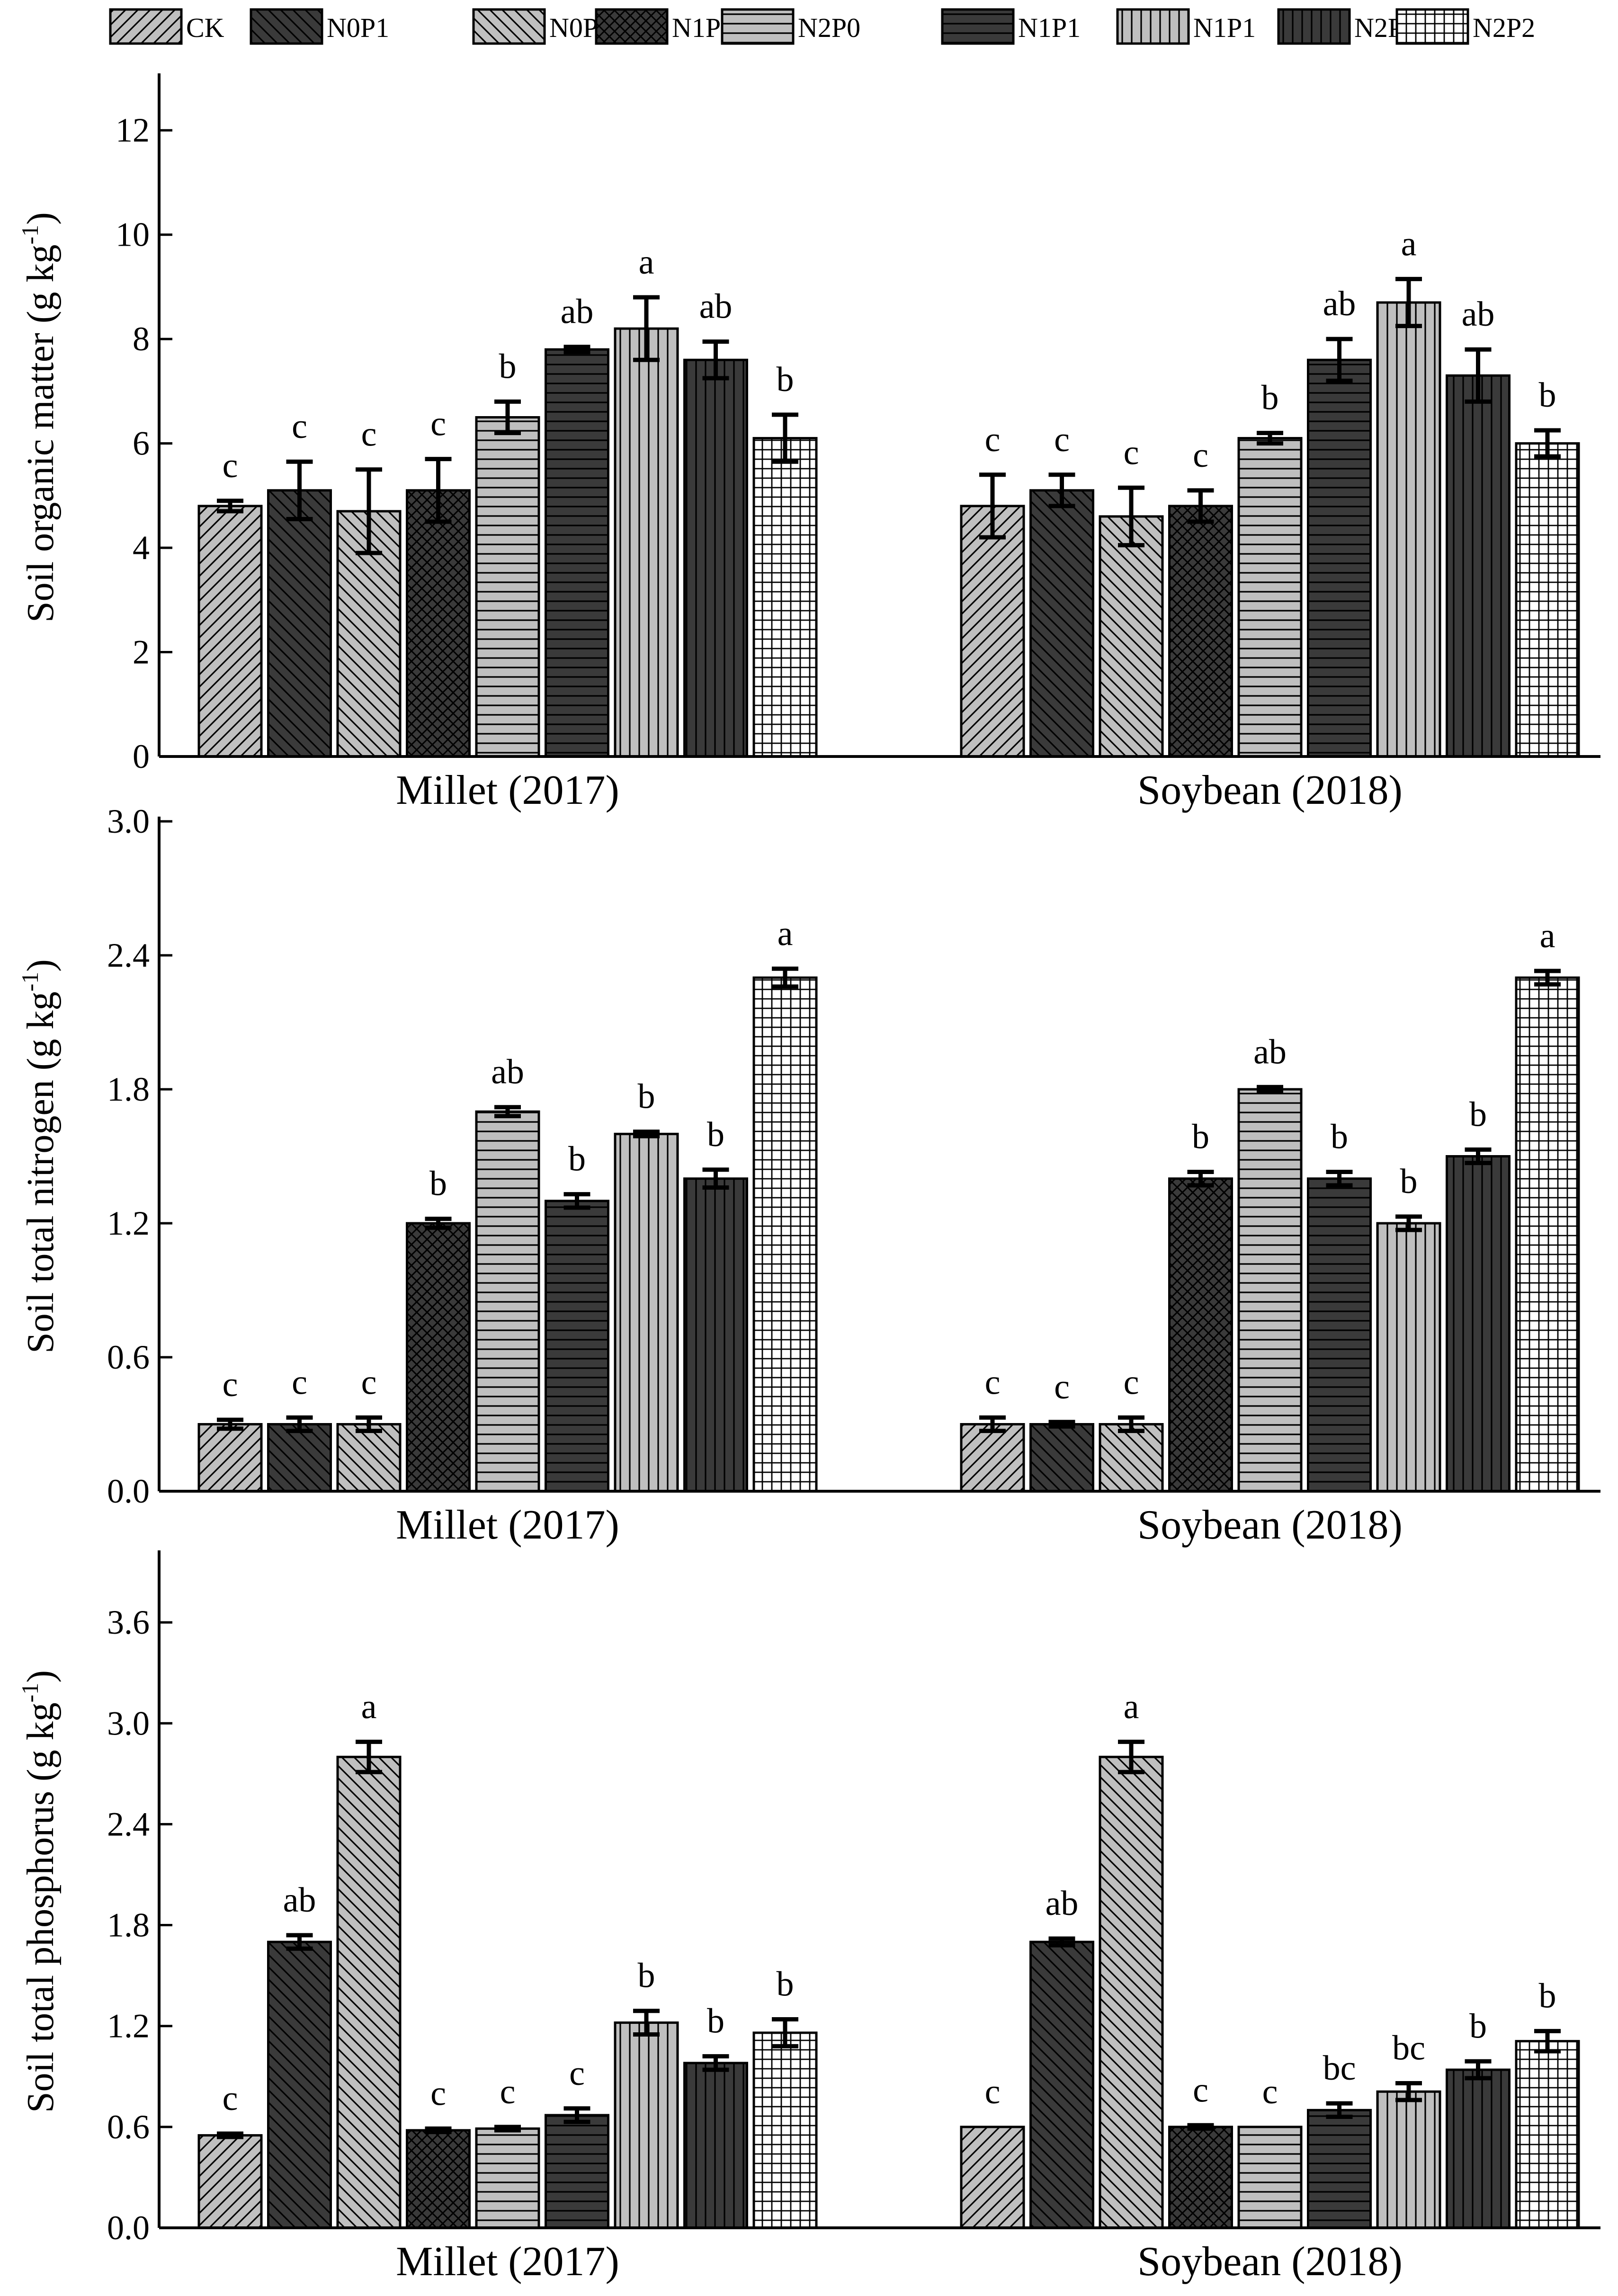 The width and height of the screenshot is (1618, 2296). I want to click on legend-label: N2P2, so click(1504, 27).